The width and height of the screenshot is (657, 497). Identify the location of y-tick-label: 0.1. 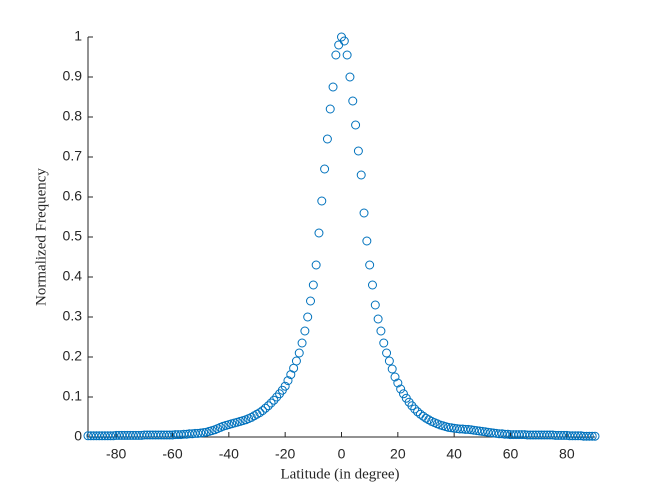
(73, 396).